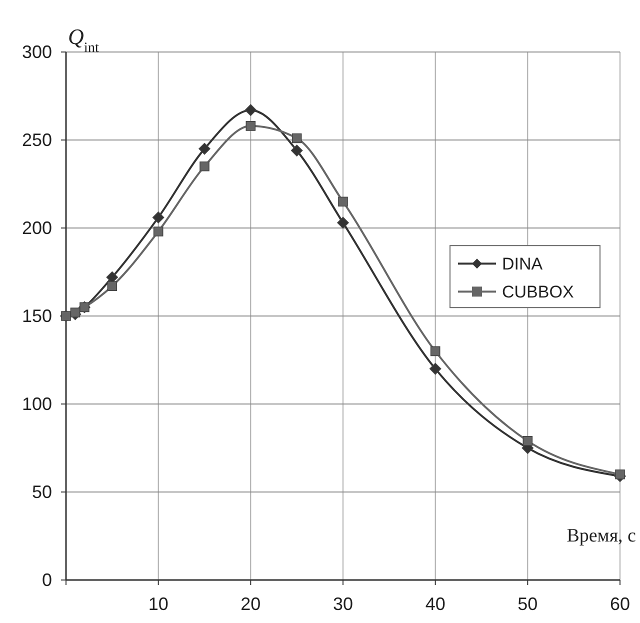 Image resolution: width=640 pixels, height=623 pixels. What do you see at coordinates (37, 140) in the screenshot?
I see `y-tick-label: 250` at bounding box center [37, 140].